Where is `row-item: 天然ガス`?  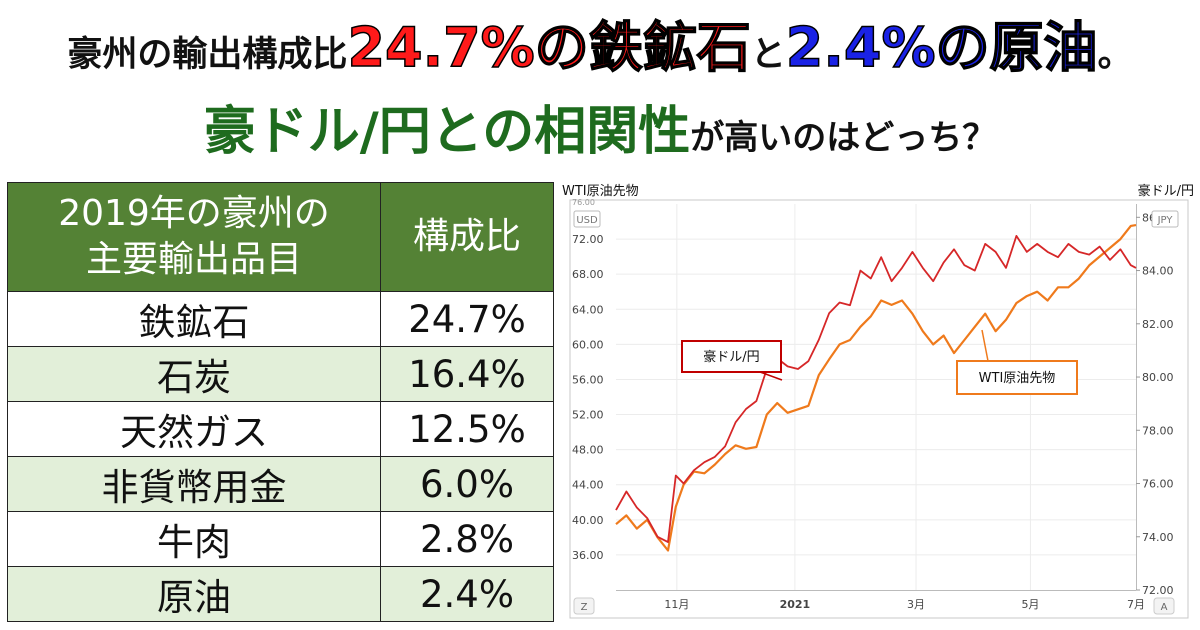 row-item: 天然ガス is located at coordinates (194, 429).